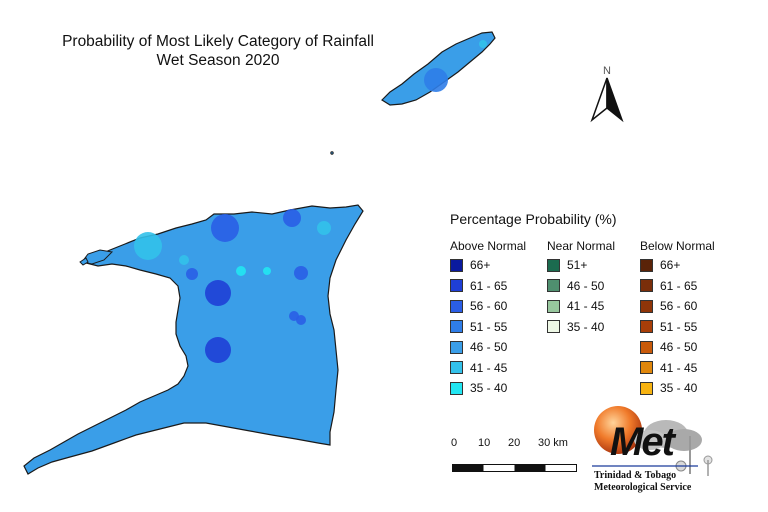 This screenshot has width=768, height=512. Describe the element at coordinates (642, 442) in the screenshot. I see `logo-wordmark: Met` at that location.